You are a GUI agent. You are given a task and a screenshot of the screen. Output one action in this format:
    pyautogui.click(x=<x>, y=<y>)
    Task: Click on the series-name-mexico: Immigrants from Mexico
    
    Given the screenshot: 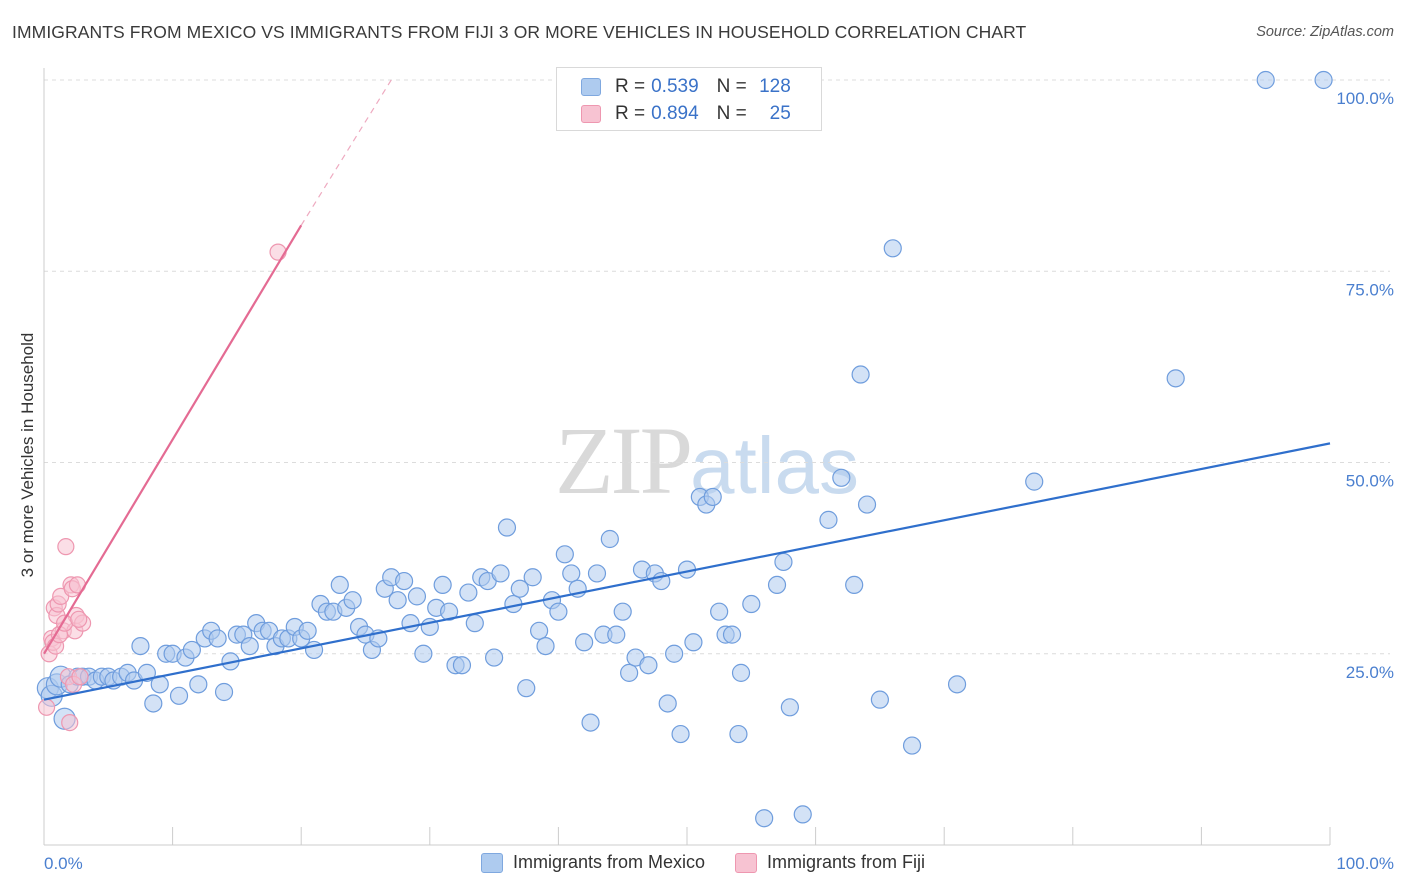 What is the action you would take?
    pyautogui.click(x=609, y=862)
    